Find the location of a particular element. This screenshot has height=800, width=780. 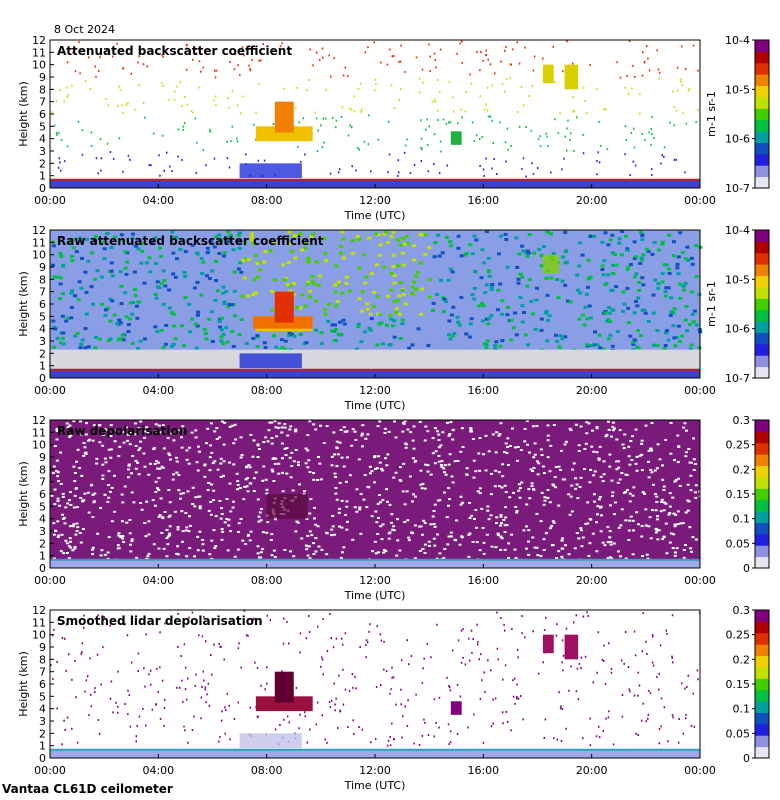

colorbar-tick-label: 0.15 is located at coordinates (738, 494).